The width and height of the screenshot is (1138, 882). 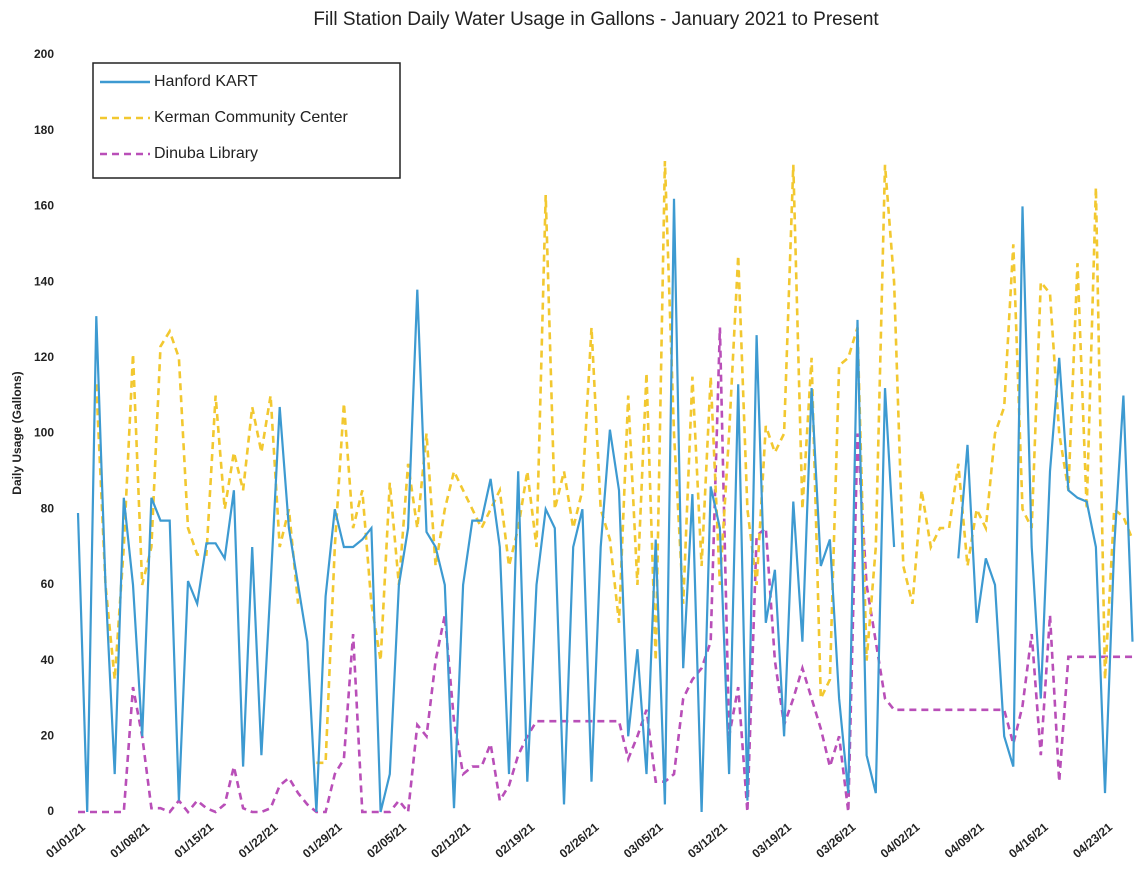 What do you see at coordinates (771, 840) in the screenshot?
I see `x-tick-label: 03/19/21` at bounding box center [771, 840].